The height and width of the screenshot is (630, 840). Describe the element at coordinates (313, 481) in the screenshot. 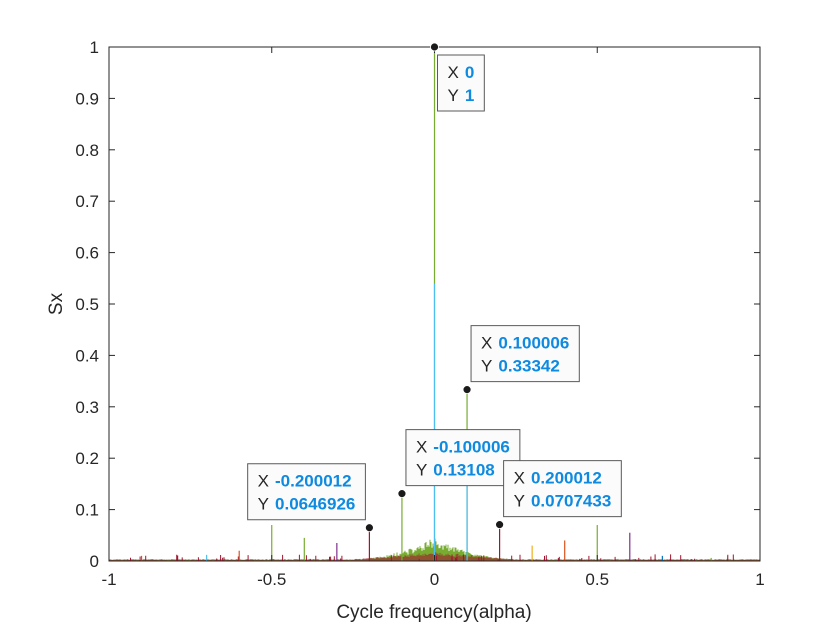

I see `datatip-x-value: -0.200012` at that location.